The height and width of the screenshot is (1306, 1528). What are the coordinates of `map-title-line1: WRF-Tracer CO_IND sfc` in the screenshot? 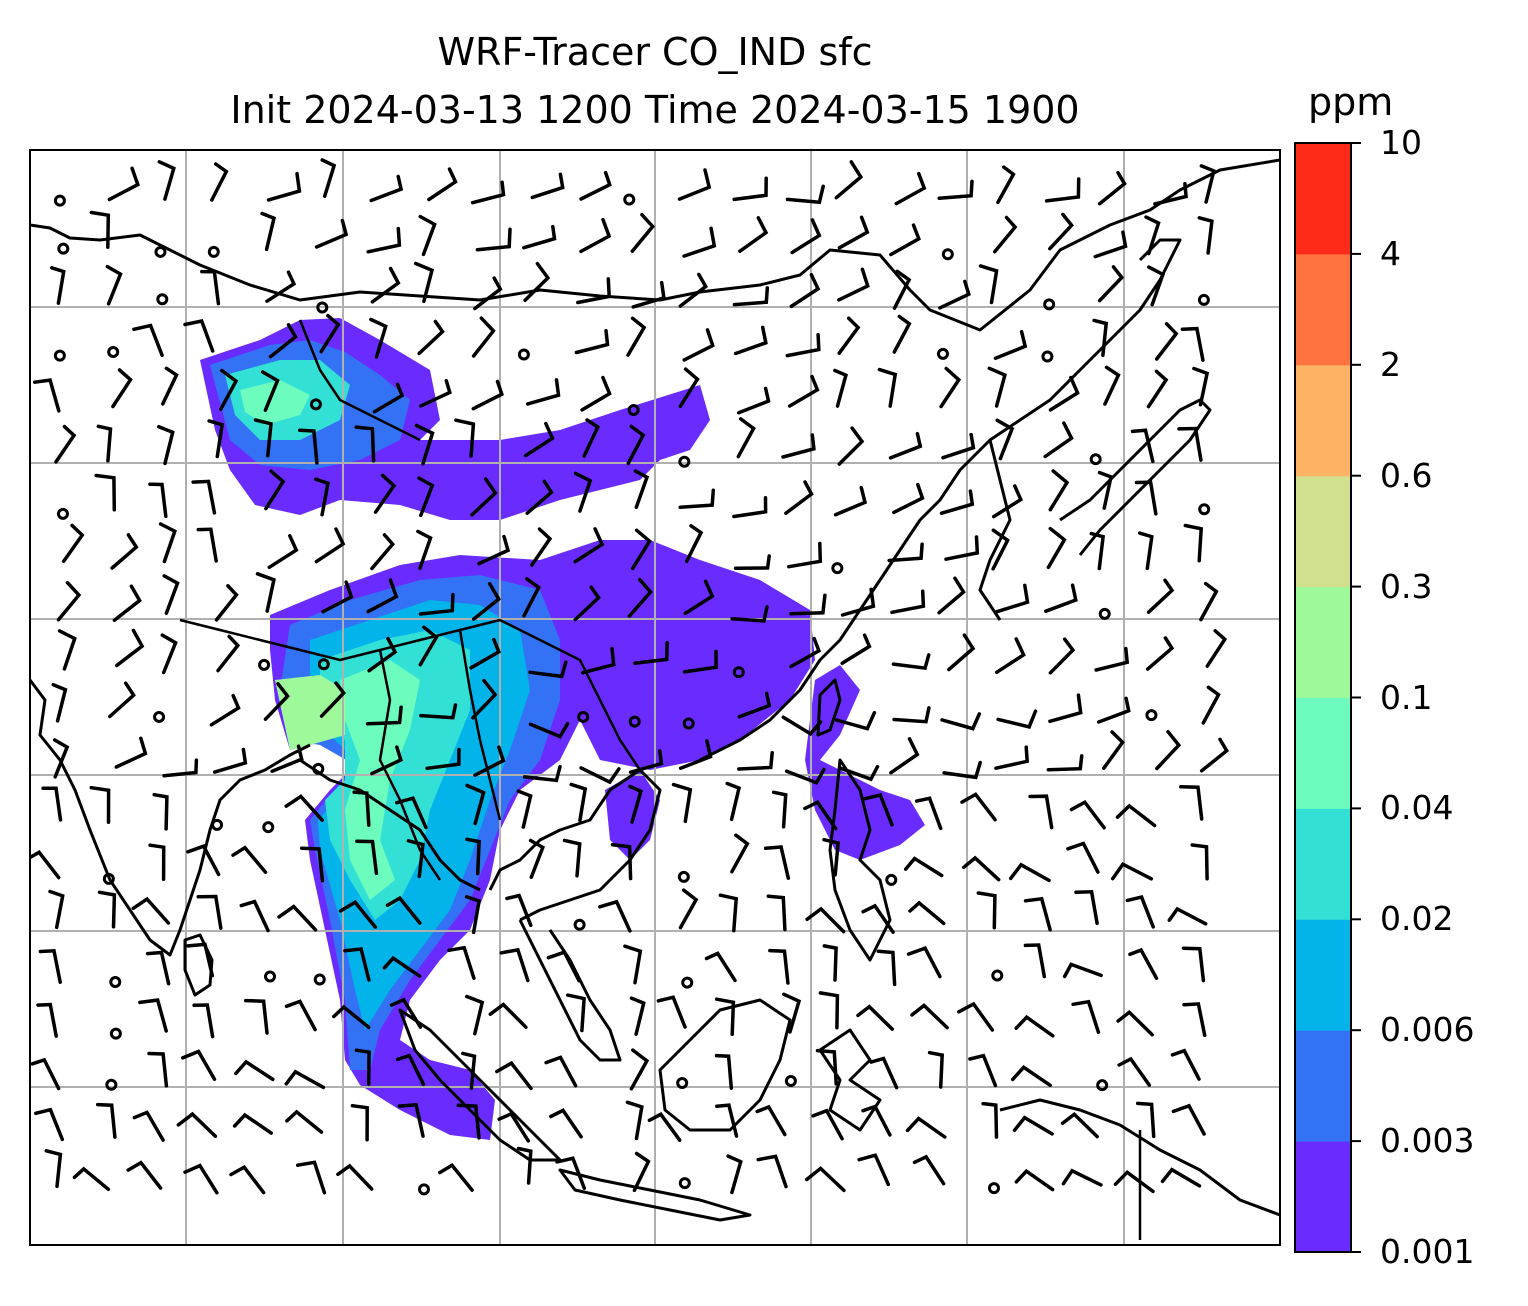 It's located at (655, 52).